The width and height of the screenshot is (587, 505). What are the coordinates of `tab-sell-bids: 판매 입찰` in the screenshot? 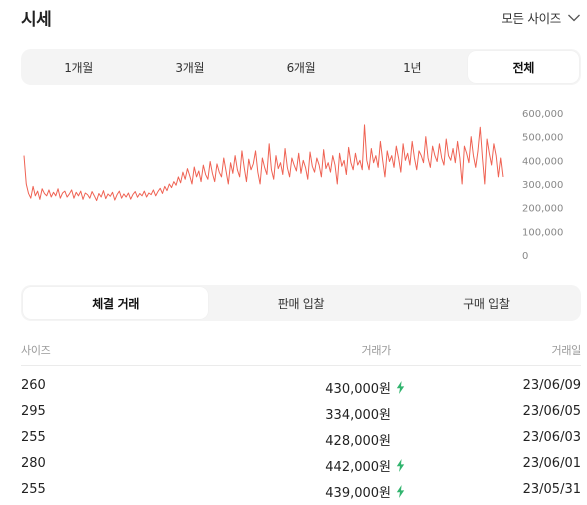 It's located at (301, 303).